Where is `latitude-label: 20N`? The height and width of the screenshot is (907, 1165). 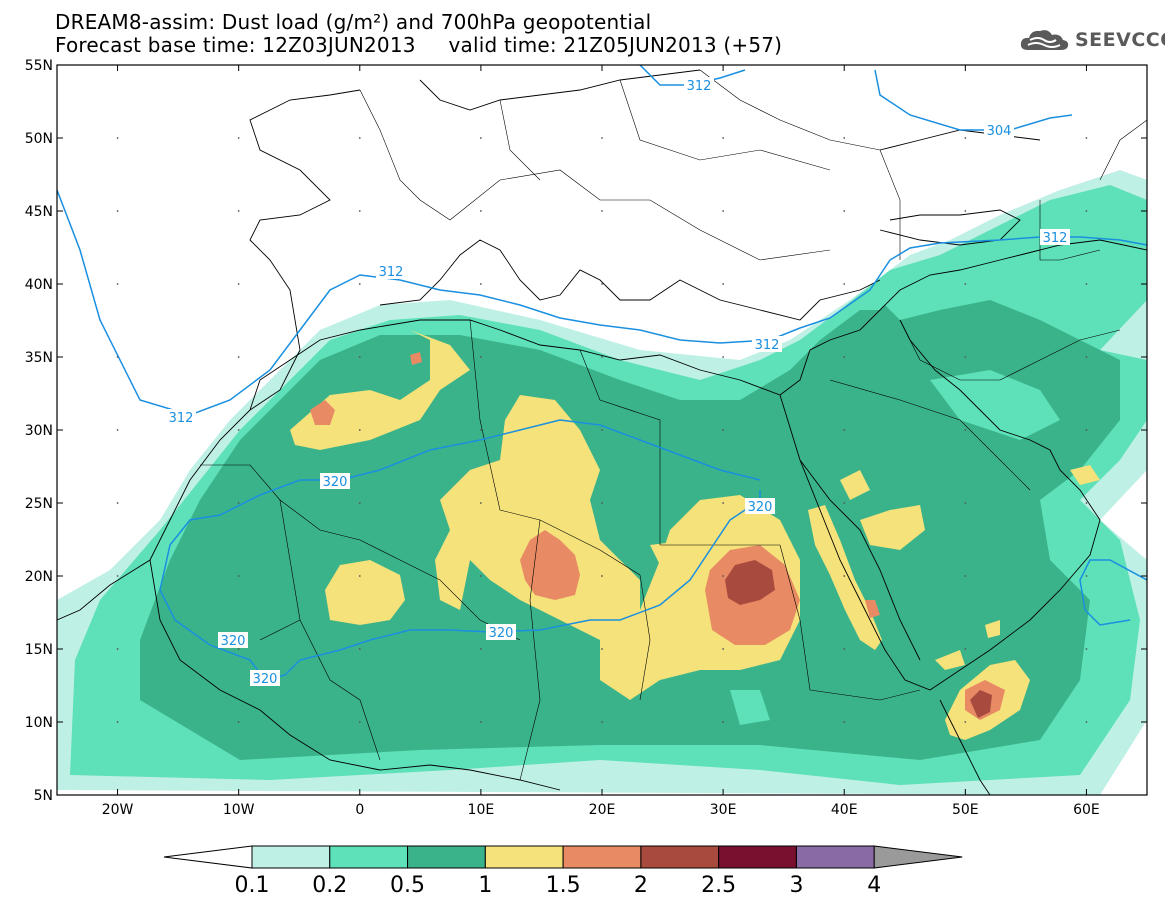
latitude-label: 20N is located at coordinates (39, 577).